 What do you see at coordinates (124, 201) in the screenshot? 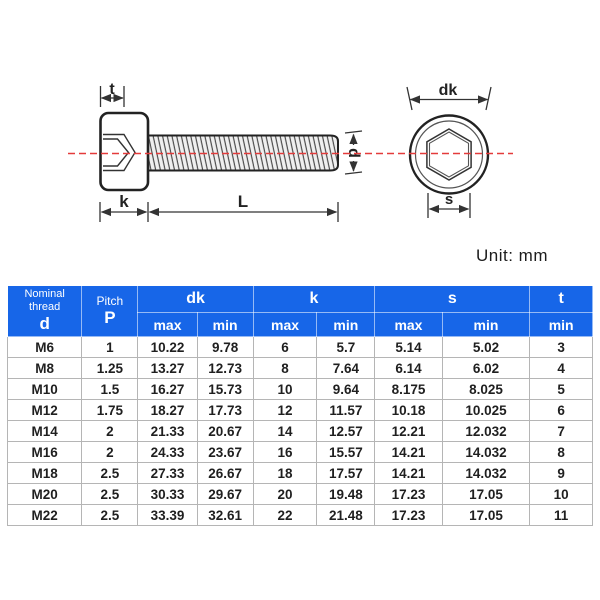
I see `label-k: k` at bounding box center [124, 201].